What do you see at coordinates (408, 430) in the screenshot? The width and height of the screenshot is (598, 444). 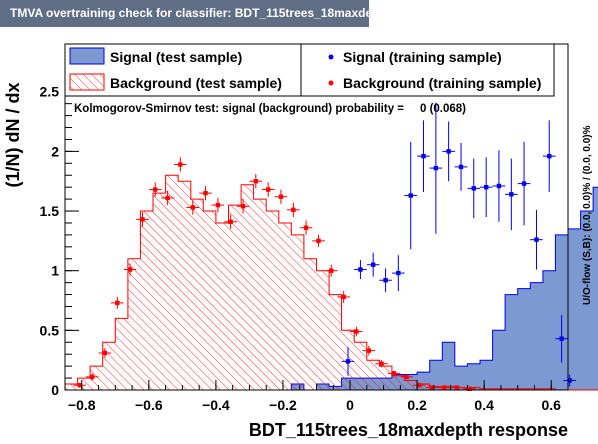 I see `x-axis-label: BDT_115trees_18maxdepth response` at bounding box center [408, 430].